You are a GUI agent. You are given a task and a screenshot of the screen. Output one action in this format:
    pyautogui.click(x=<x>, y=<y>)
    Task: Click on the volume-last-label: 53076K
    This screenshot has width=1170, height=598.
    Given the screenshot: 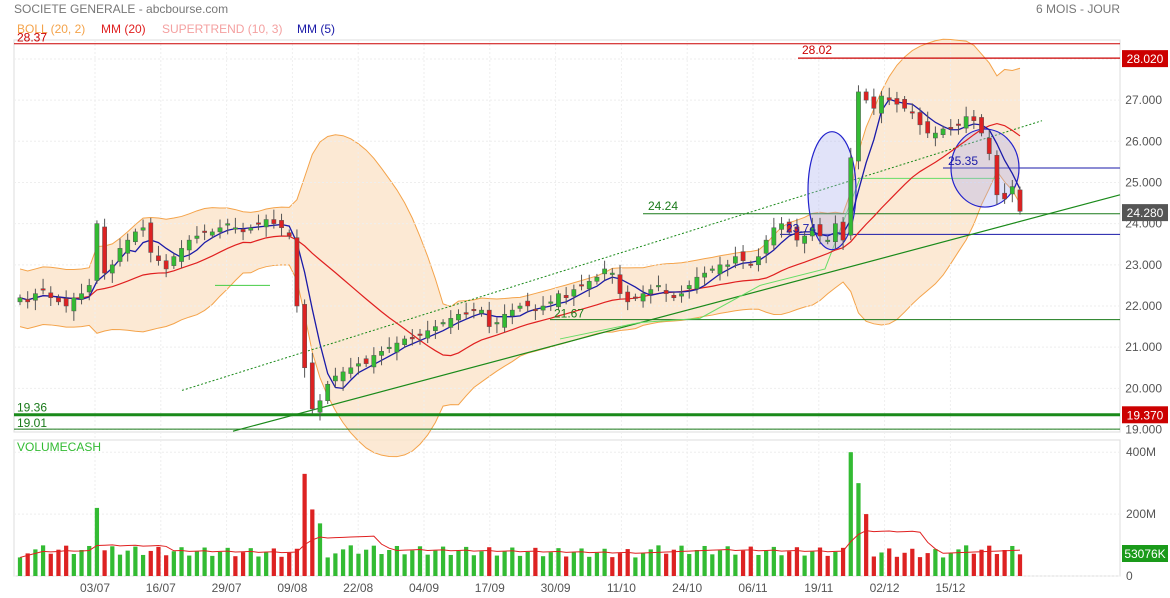 What is the action you would take?
    pyautogui.click(x=1144, y=554)
    